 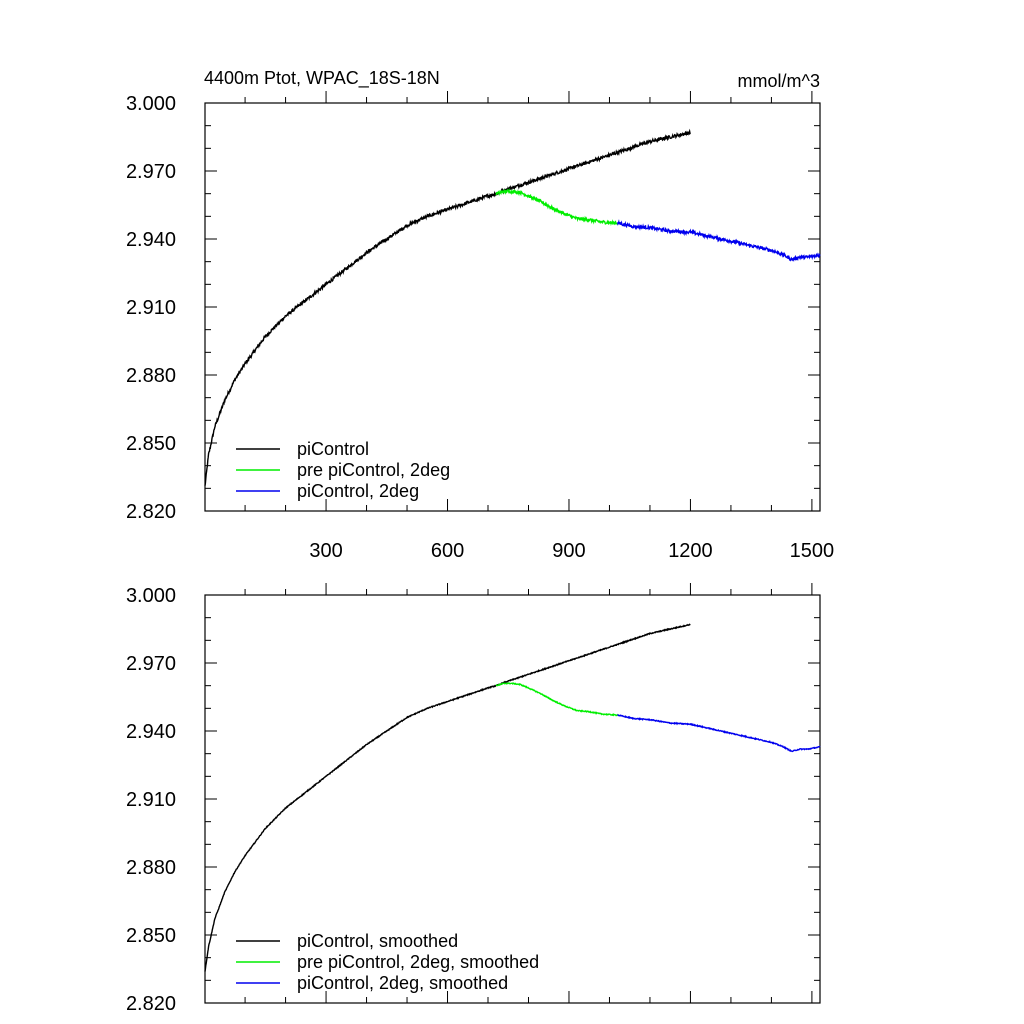 What do you see at coordinates (377, 941) in the screenshot?
I see `legend-label: piControl, smoothed` at bounding box center [377, 941].